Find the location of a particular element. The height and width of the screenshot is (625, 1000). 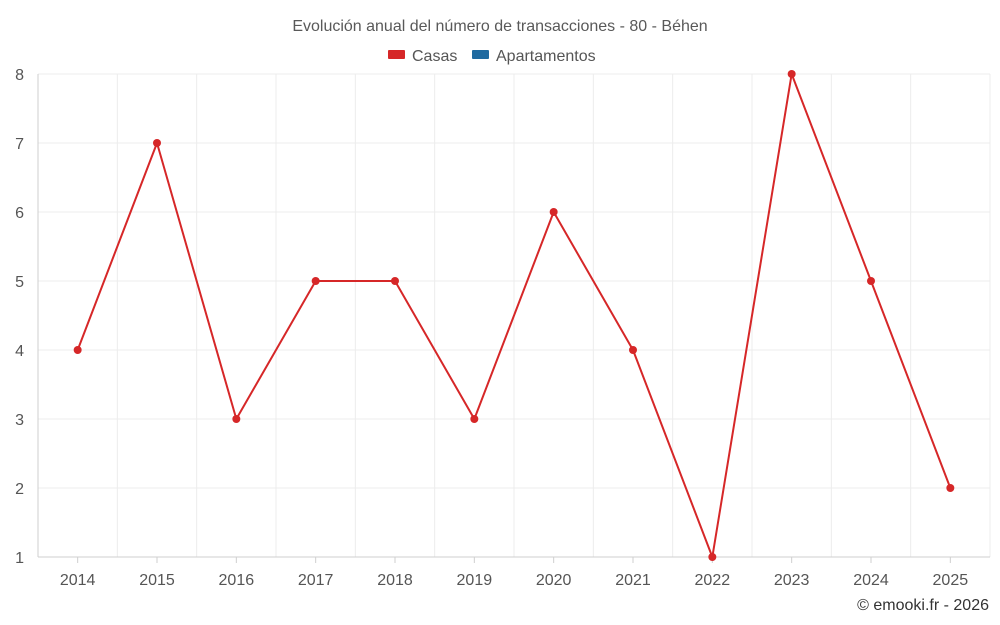

legend-label-apartamentos: Apartamentos is located at coordinates (546, 56).